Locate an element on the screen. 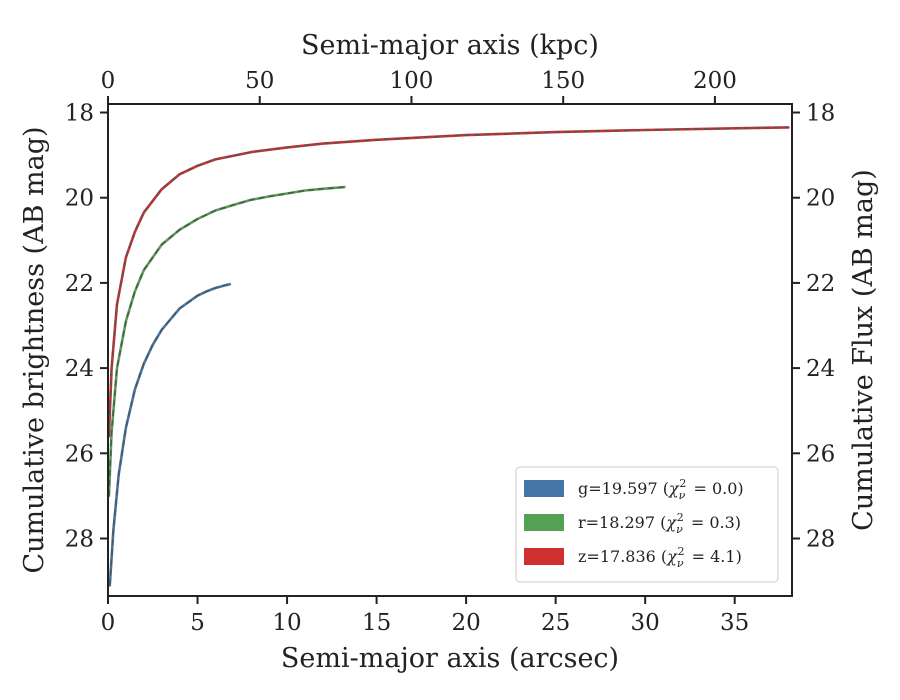  legend-entry: r=18.297 (χν2 = 0.3) is located at coordinates (659, 523).